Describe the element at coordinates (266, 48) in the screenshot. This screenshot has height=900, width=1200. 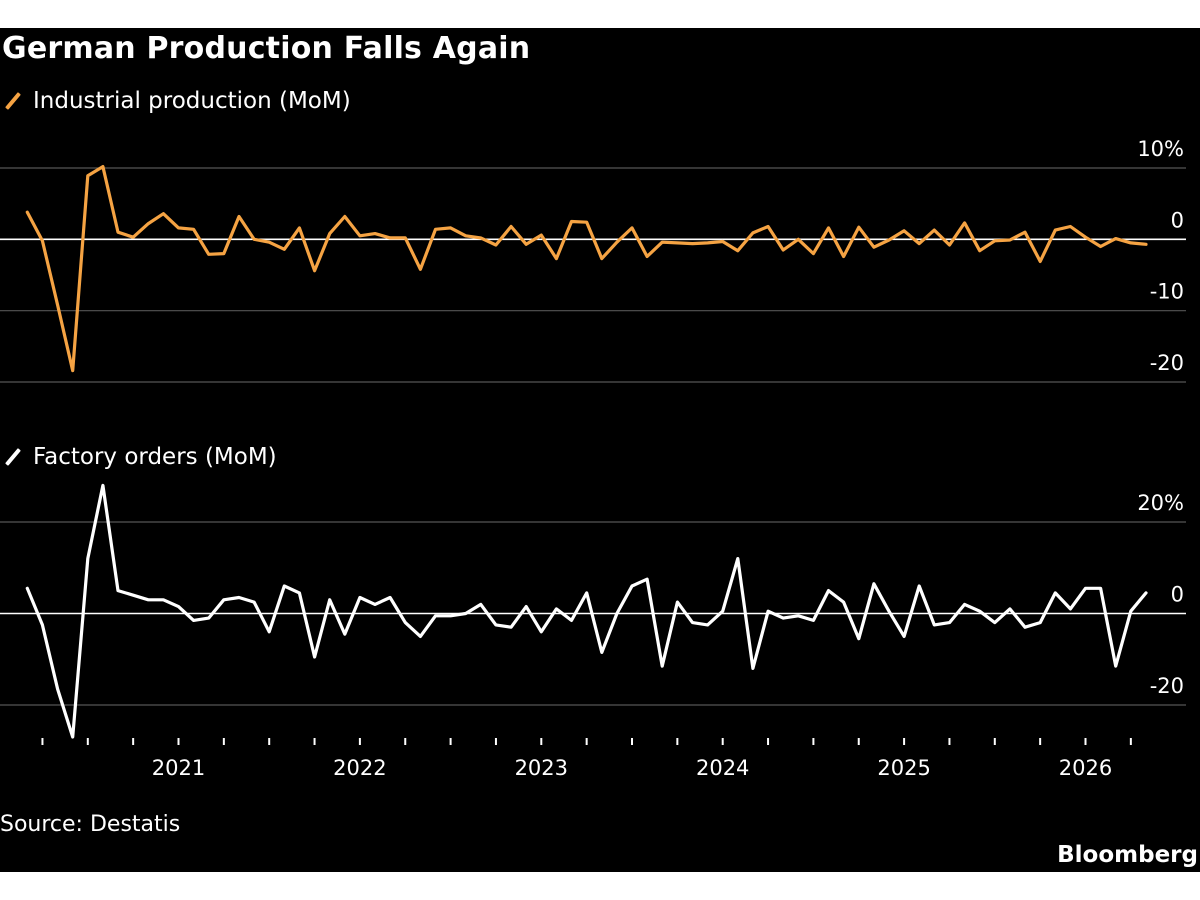
I see `chart-title: German Production Falls Again` at that location.